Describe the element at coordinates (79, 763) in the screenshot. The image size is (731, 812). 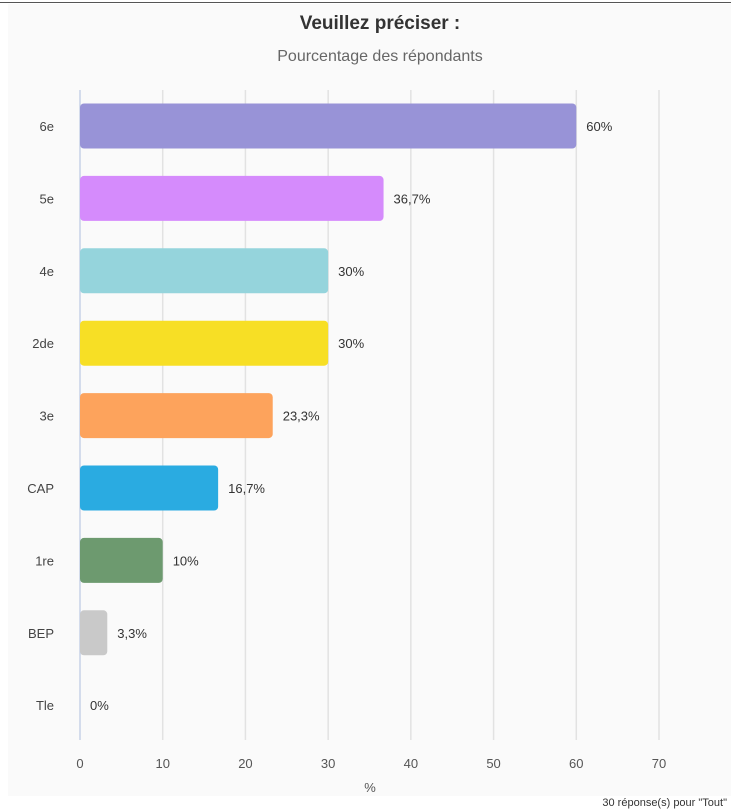
I see `x-tick-label: 0` at that location.